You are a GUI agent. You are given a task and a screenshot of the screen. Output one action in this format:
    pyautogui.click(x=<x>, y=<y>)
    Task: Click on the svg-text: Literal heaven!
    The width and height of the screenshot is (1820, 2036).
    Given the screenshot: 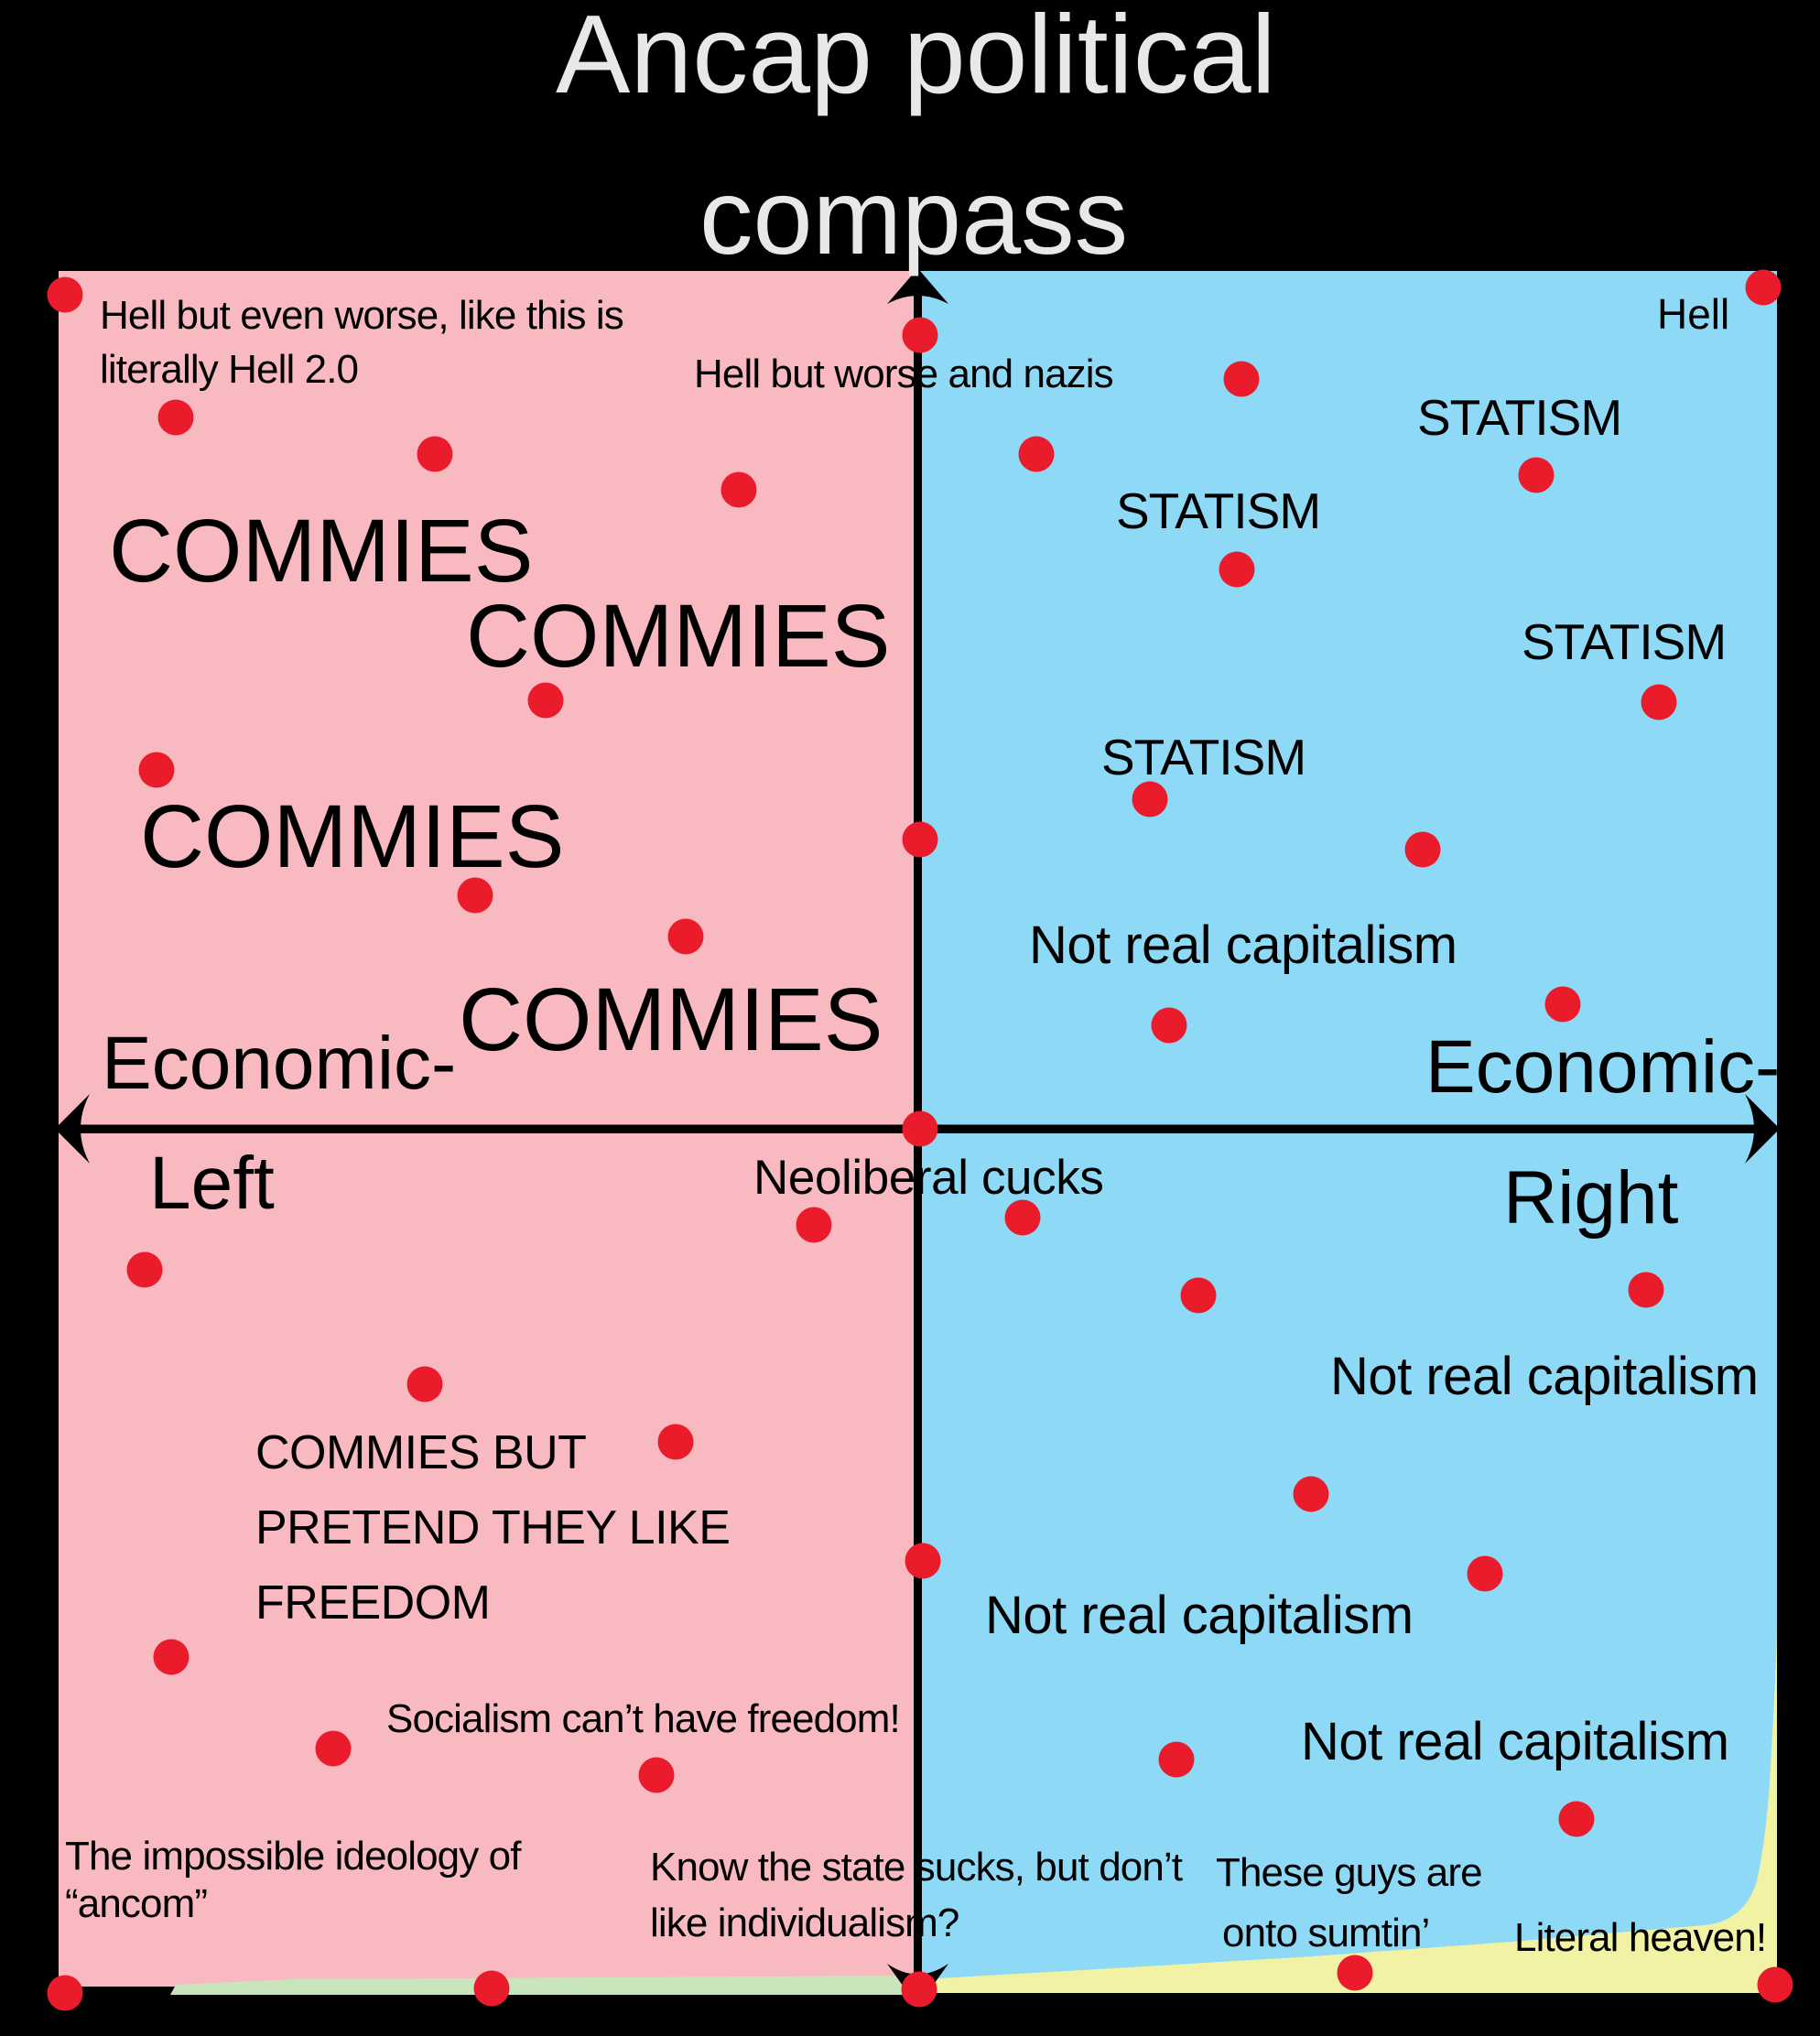 What is the action you would take?
    pyautogui.click(x=1640, y=1937)
    